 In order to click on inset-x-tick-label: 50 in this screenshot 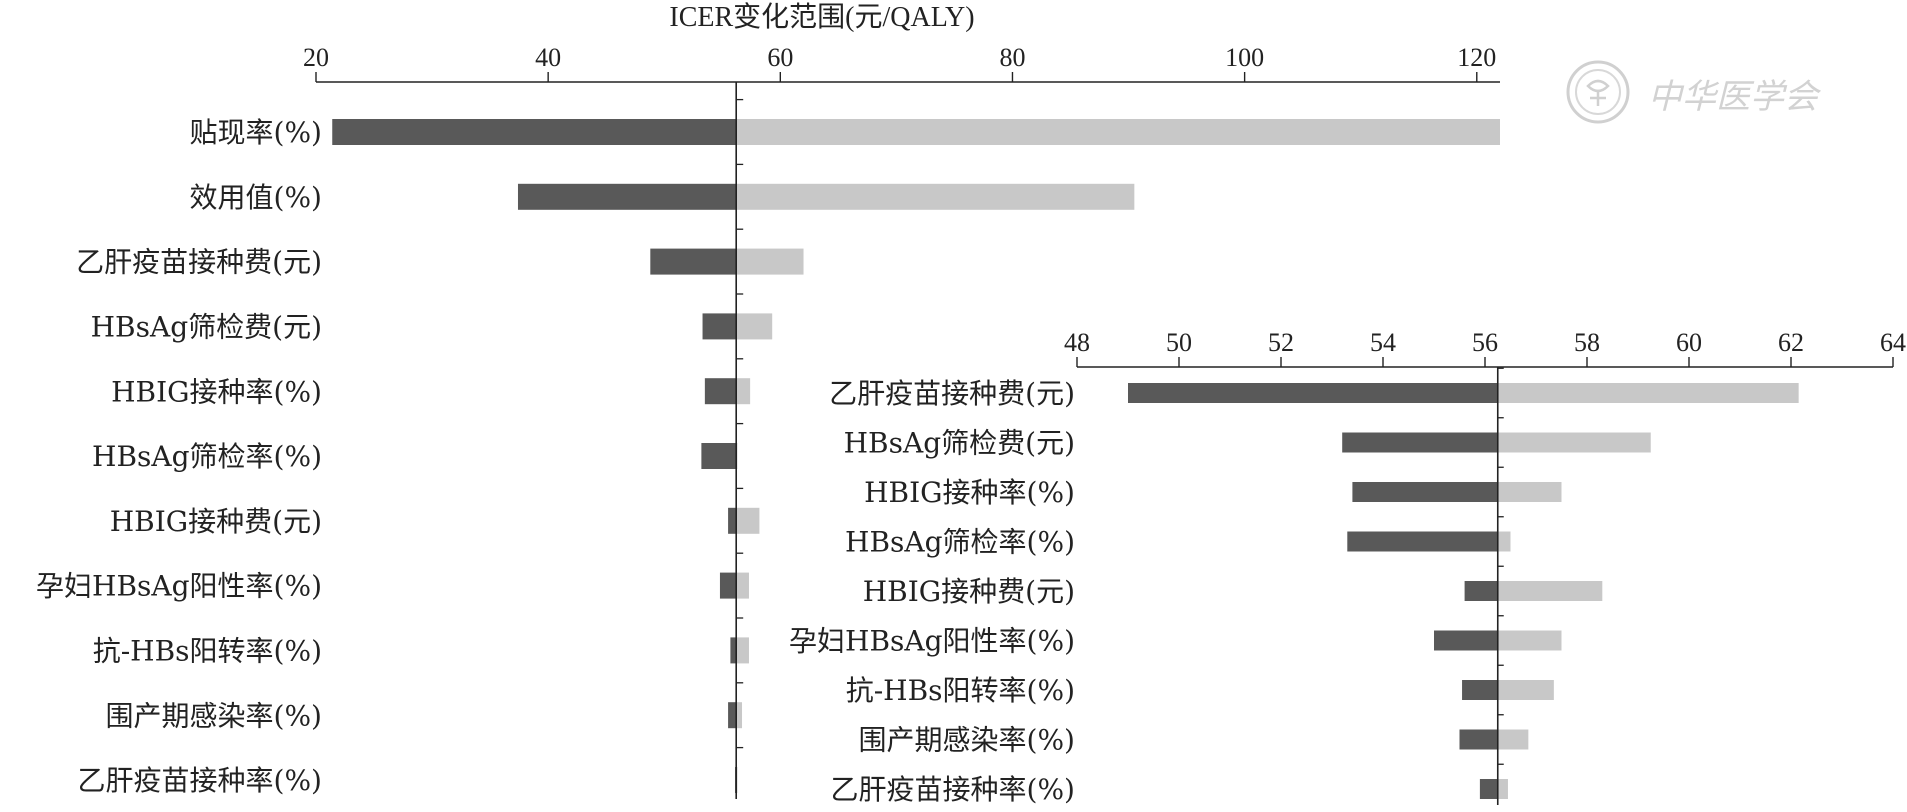, I will do `click(1179, 342)`.